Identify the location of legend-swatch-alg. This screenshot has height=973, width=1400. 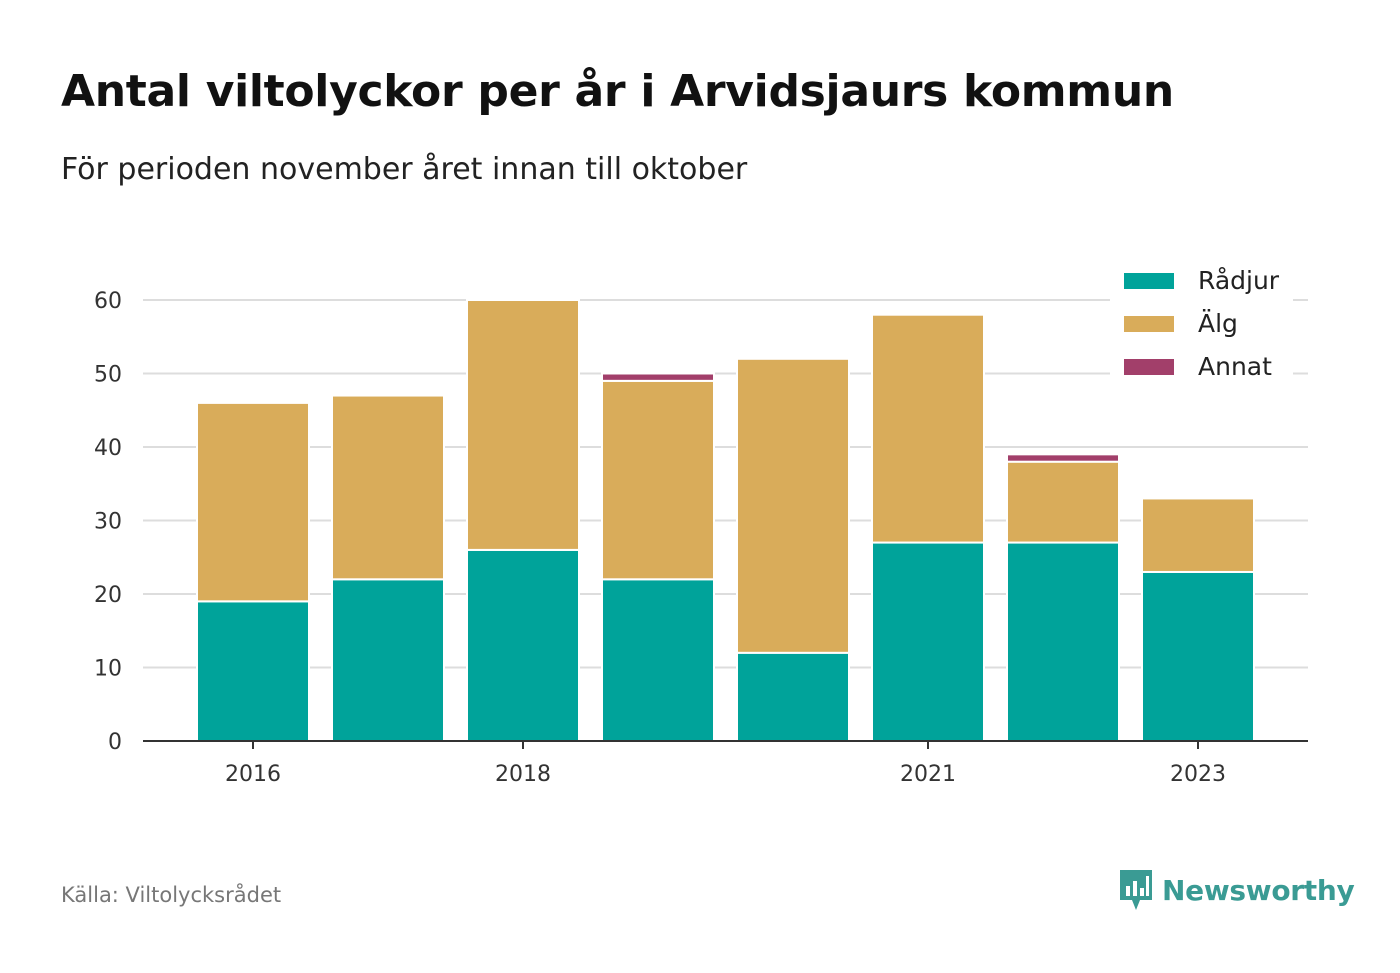
(1149, 323).